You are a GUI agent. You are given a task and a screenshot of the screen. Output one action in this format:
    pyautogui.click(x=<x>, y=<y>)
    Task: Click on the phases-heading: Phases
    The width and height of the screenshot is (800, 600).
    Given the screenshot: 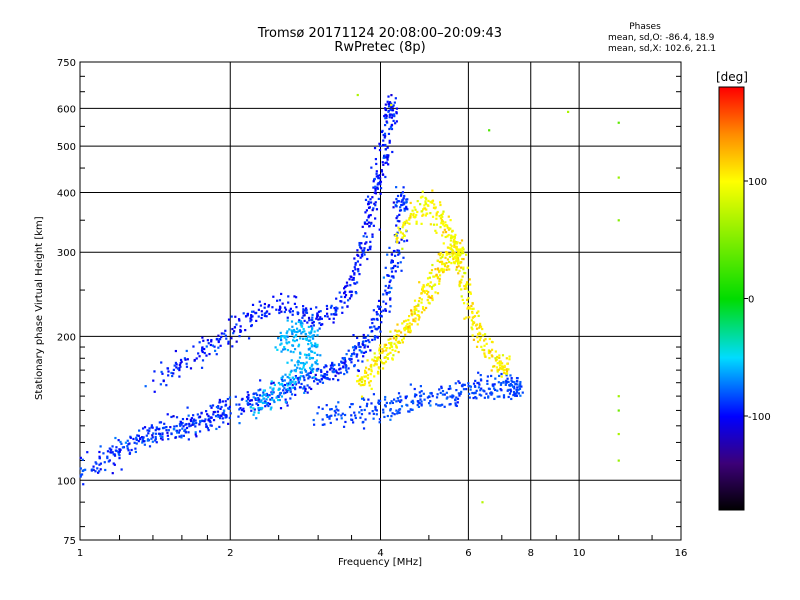 What is the action you would take?
    pyautogui.click(x=645, y=27)
    